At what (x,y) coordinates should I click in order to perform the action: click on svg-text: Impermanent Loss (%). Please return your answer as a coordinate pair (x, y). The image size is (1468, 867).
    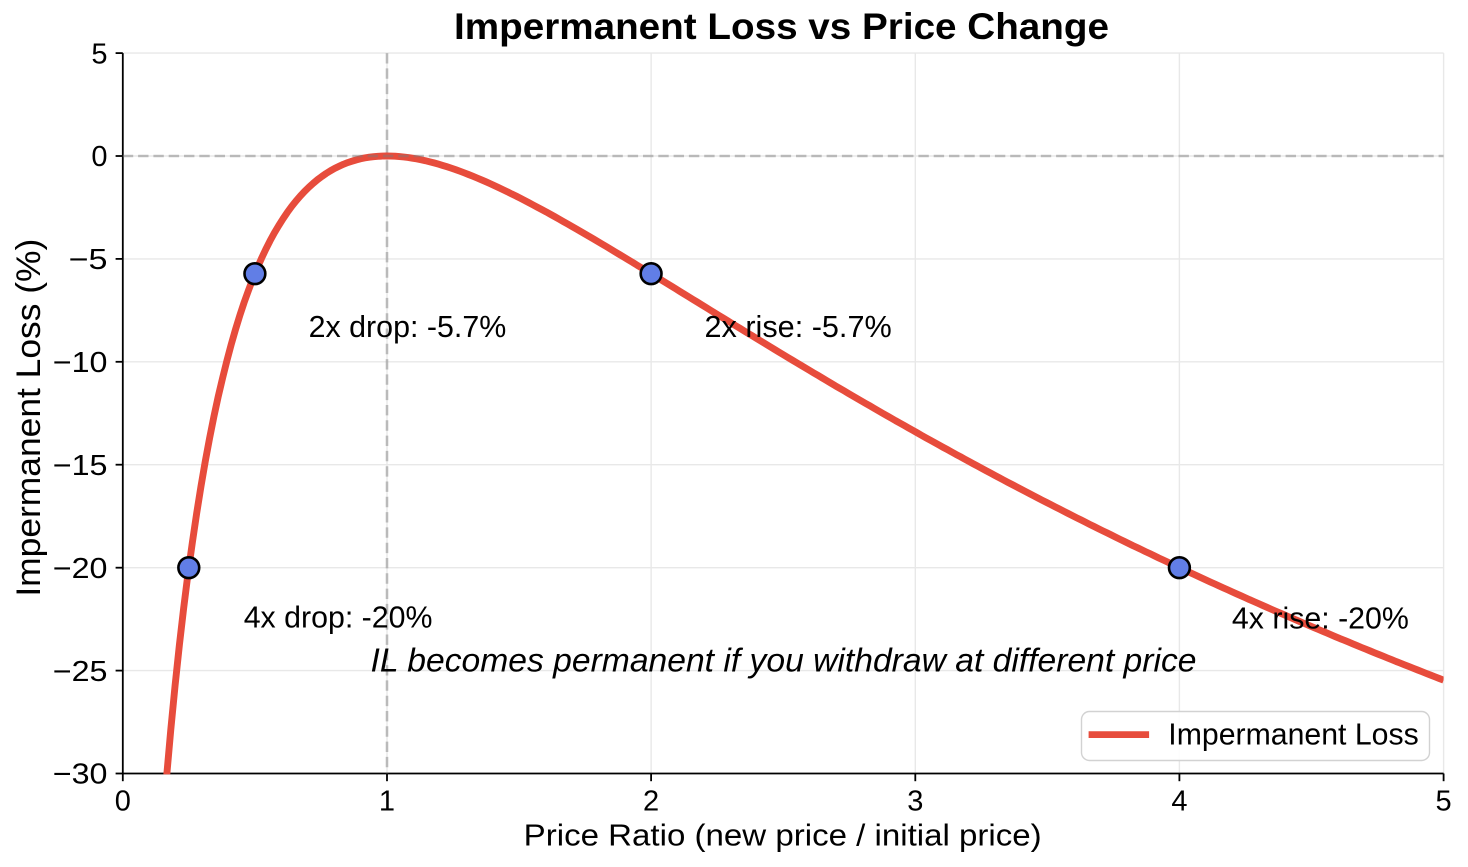
    Looking at the image, I should click on (29, 418).